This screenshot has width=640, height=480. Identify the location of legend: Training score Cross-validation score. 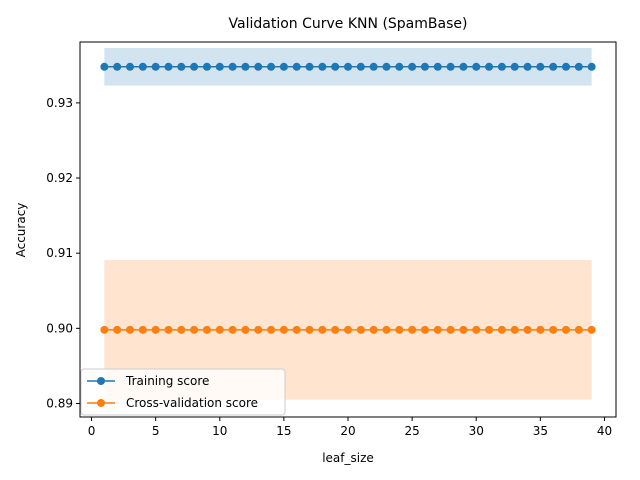
(183, 392).